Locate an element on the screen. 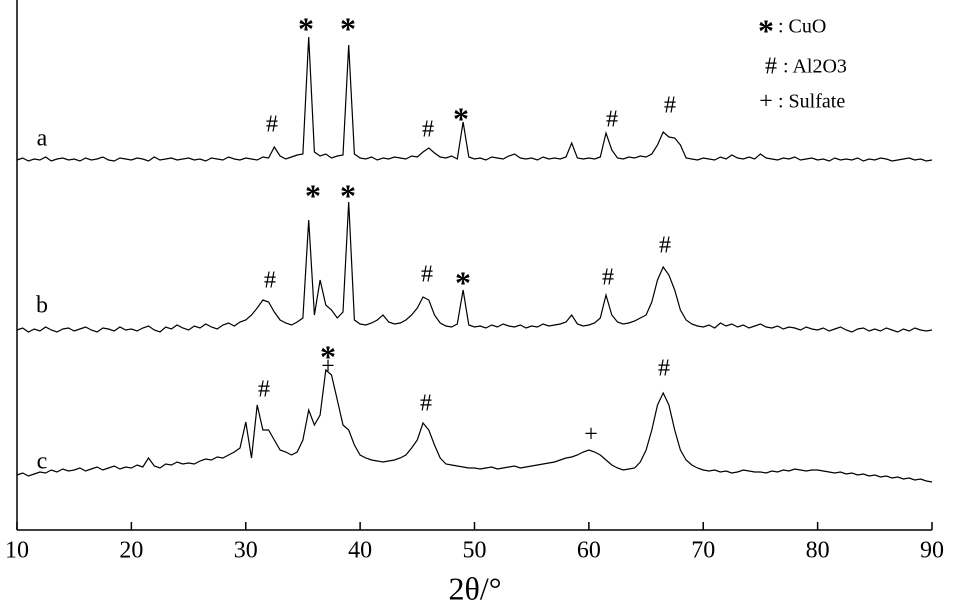 This screenshot has width=956, height=613. x-tick-label: 60 is located at coordinates (589, 551).